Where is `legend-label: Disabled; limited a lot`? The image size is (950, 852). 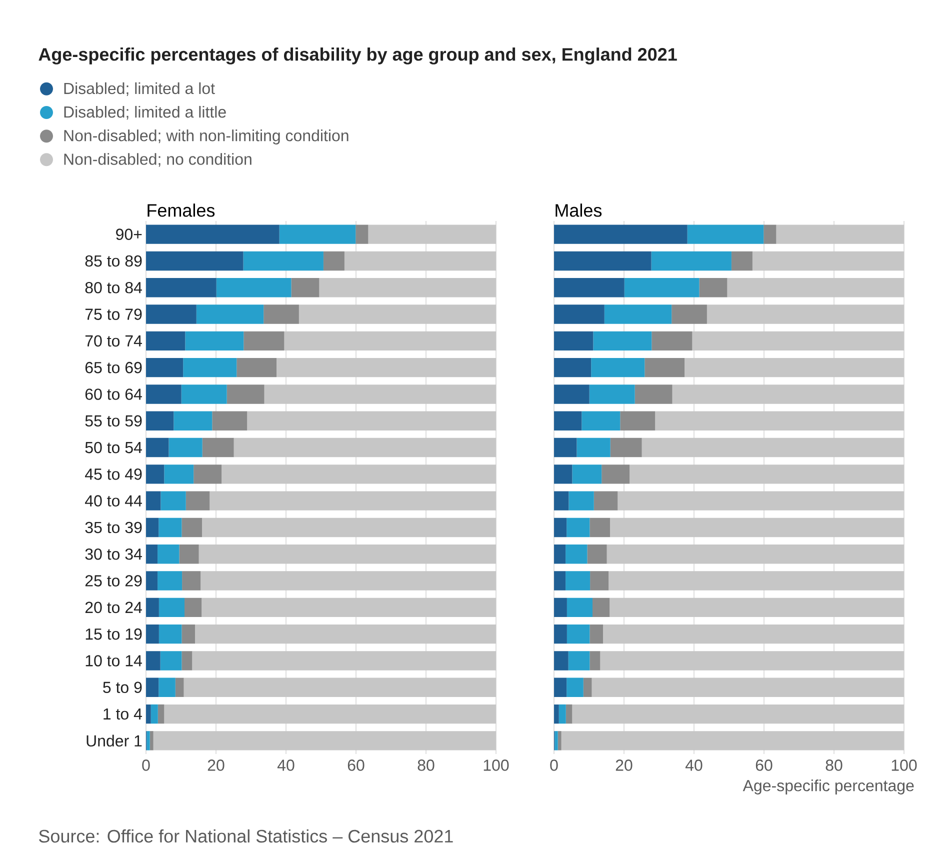
legend-label: Disabled; limited a lot is located at coordinates (139, 89).